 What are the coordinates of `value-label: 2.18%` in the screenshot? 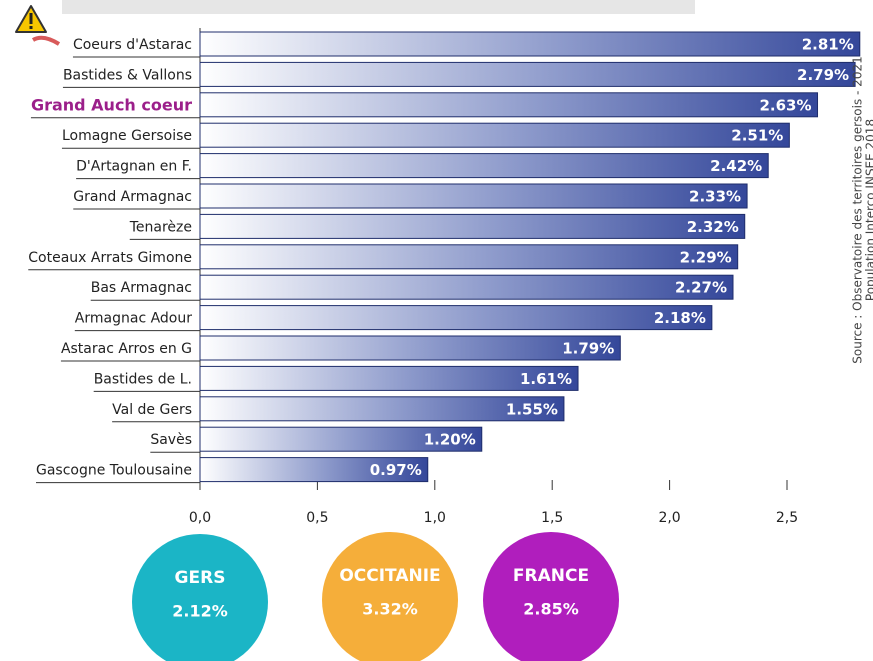 It's located at (680, 318).